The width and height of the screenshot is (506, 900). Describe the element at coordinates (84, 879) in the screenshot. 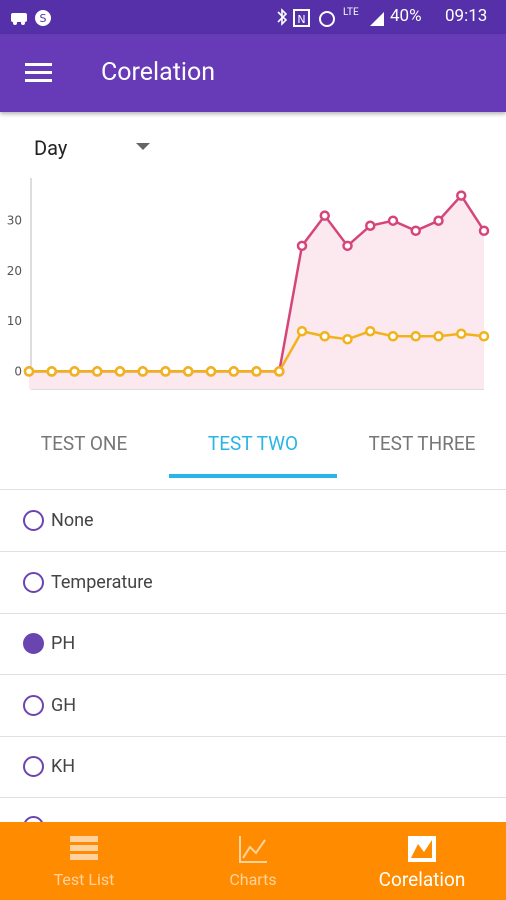

I see `nav-label: Test List` at that location.